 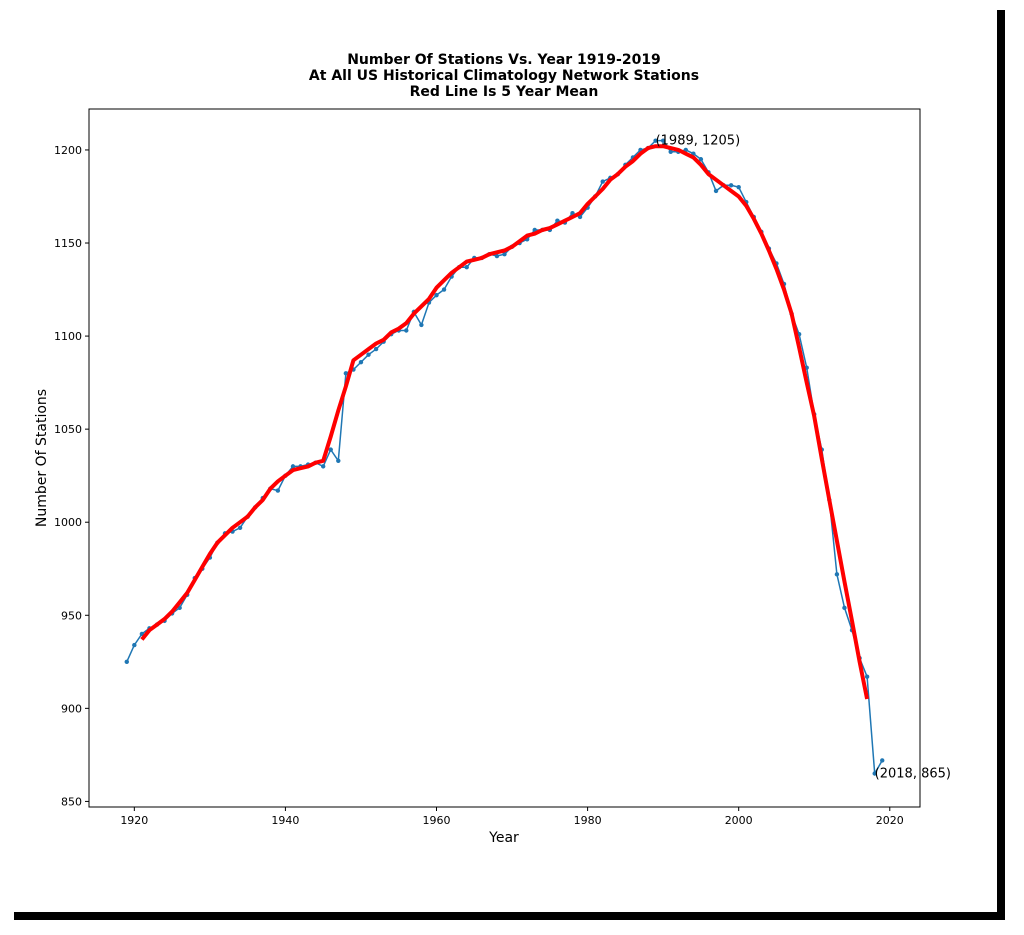 What do you see at coordinates (68, 243) in the screenshot?
I see `y-tick-label: 1150` at bounding box center [68, 243].